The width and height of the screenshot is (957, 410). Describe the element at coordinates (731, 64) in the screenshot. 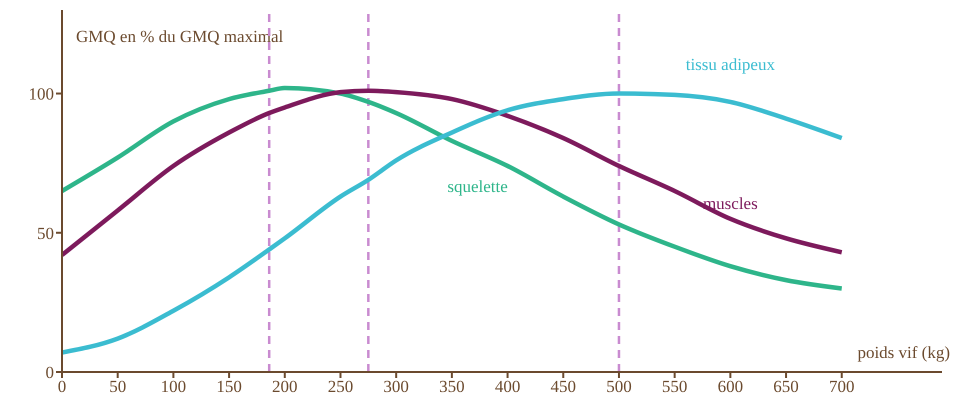

I see `series-label: tissu adipeux` at that location.